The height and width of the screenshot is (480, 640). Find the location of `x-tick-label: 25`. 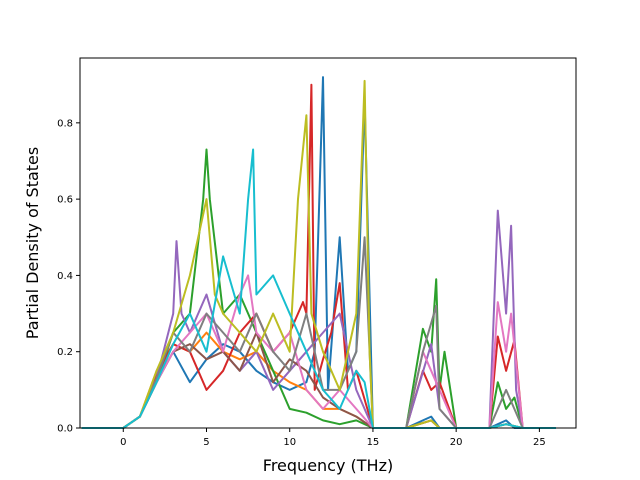

x-tick-label: 25 is located at coordinates (539, 442).